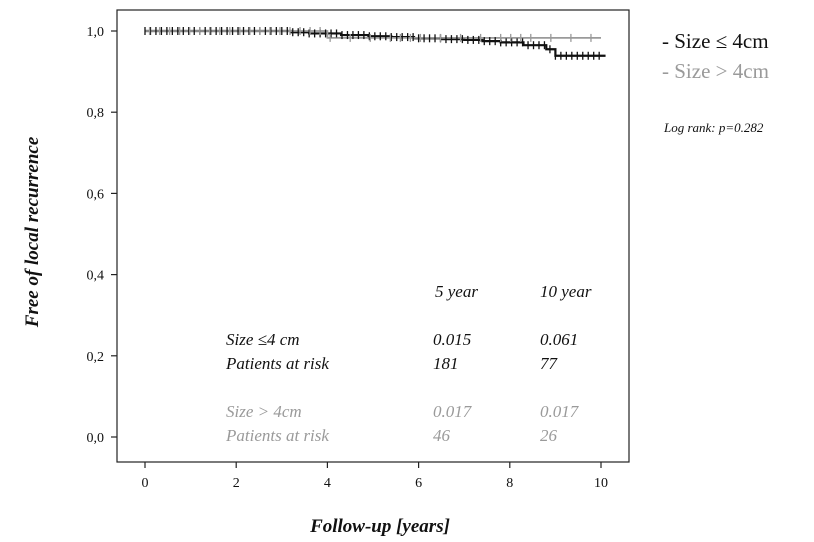 The image size is (814, 542). What do you see at coordinates (96, 194) in the screenshot?
I see `y-tick-label: 0,6` at bounding box center [96, 194].